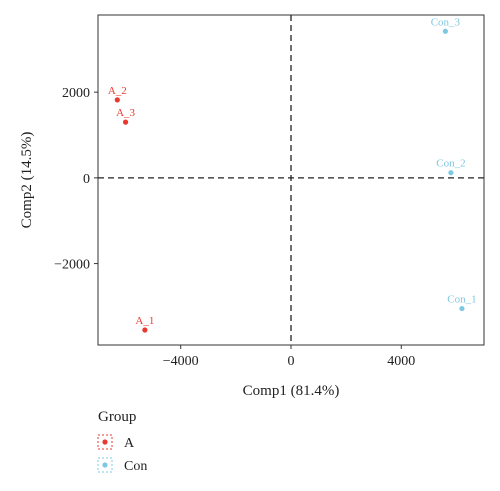 This screenshot has width=500, height=491. I want to click on x-tick-label: 0, so click(291, 361).